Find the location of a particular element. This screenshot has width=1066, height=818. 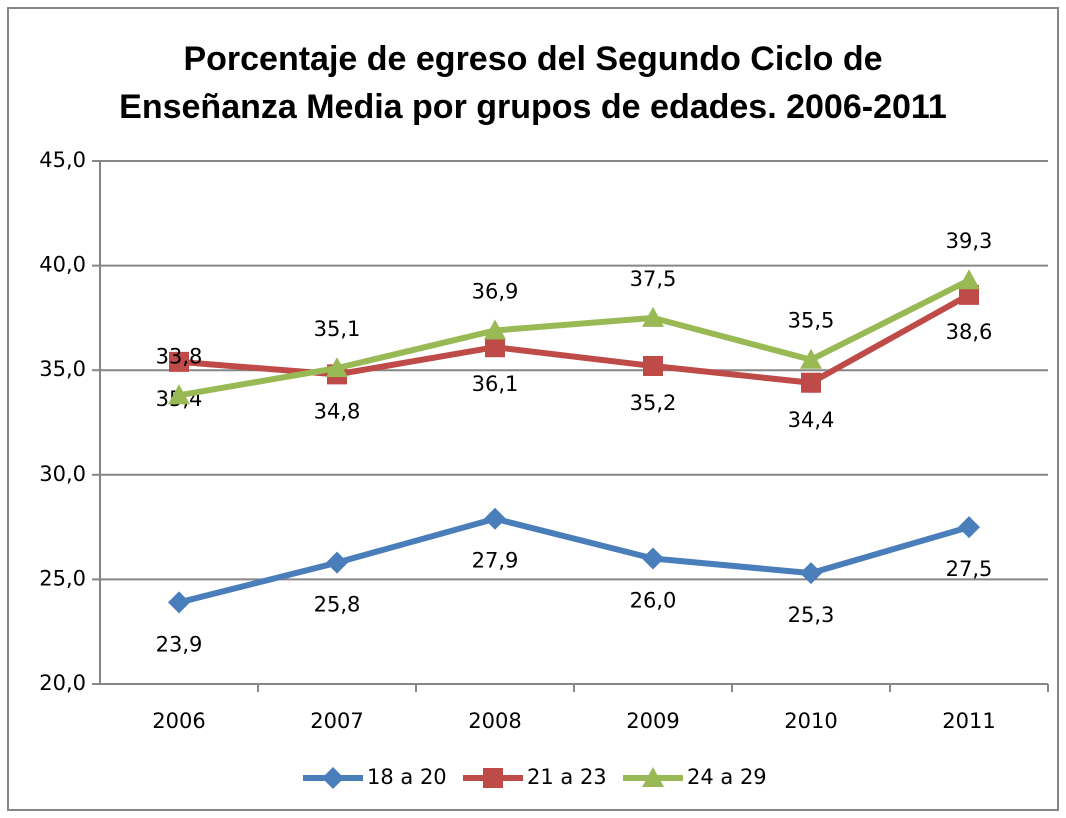

legend-label: 24 a 29 is located at coordinates (727, 777).